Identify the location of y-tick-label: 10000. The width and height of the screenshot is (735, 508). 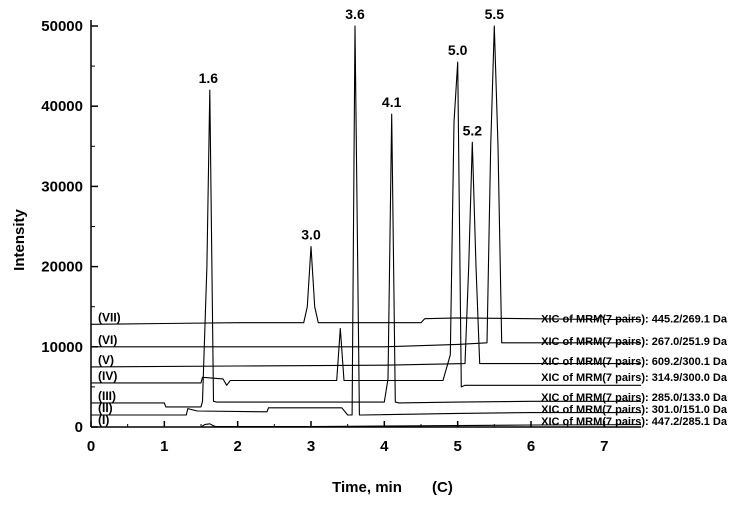
(62, 347).